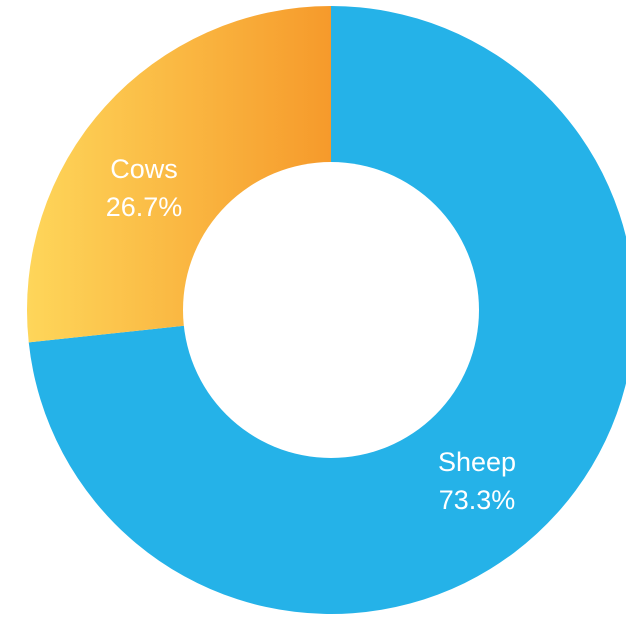  Describe the element at coordinates (477, 462) in the screenshot. I see `slice-label-sheep: Sheep` at that location.